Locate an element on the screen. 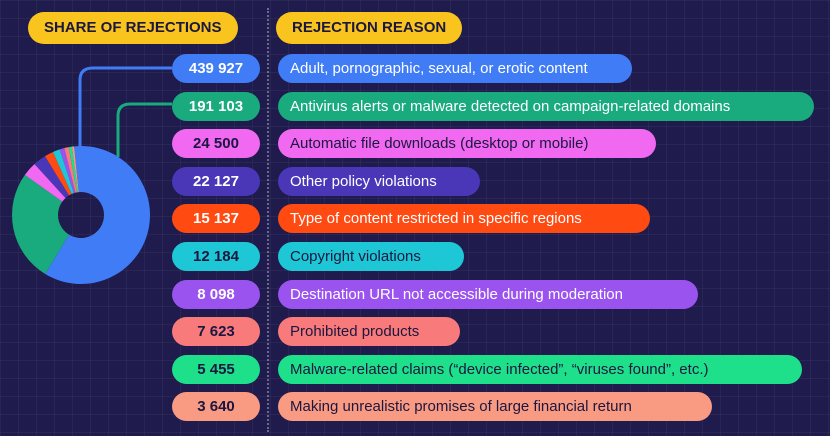  pie-slice-prohibited-products is located at coordinates (70, 170).